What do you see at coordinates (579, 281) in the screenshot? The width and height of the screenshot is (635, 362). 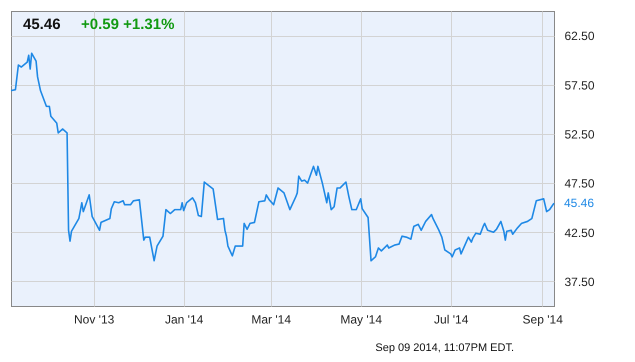 I see `y-tick-label: 37.50` at bounding box center [579, 281].